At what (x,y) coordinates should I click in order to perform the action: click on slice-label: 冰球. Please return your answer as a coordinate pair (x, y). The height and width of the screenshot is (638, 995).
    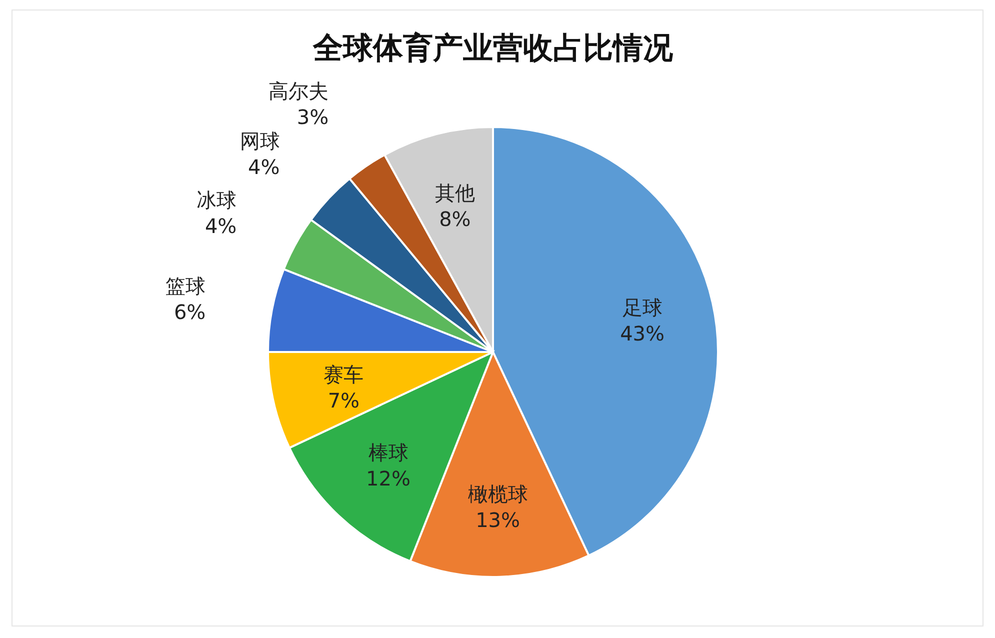
    Looking at the image, I should click on (216, 200).